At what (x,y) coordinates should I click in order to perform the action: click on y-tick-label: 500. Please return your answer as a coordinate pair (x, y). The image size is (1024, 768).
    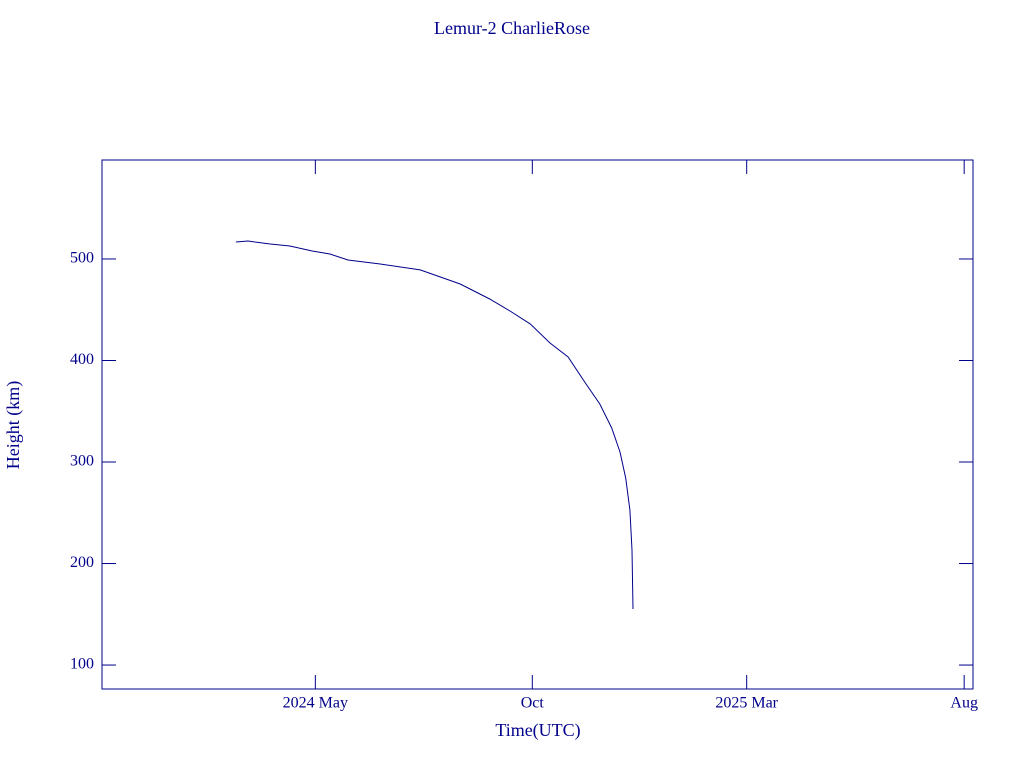
    Looking at the image, I should click on (82, 258).